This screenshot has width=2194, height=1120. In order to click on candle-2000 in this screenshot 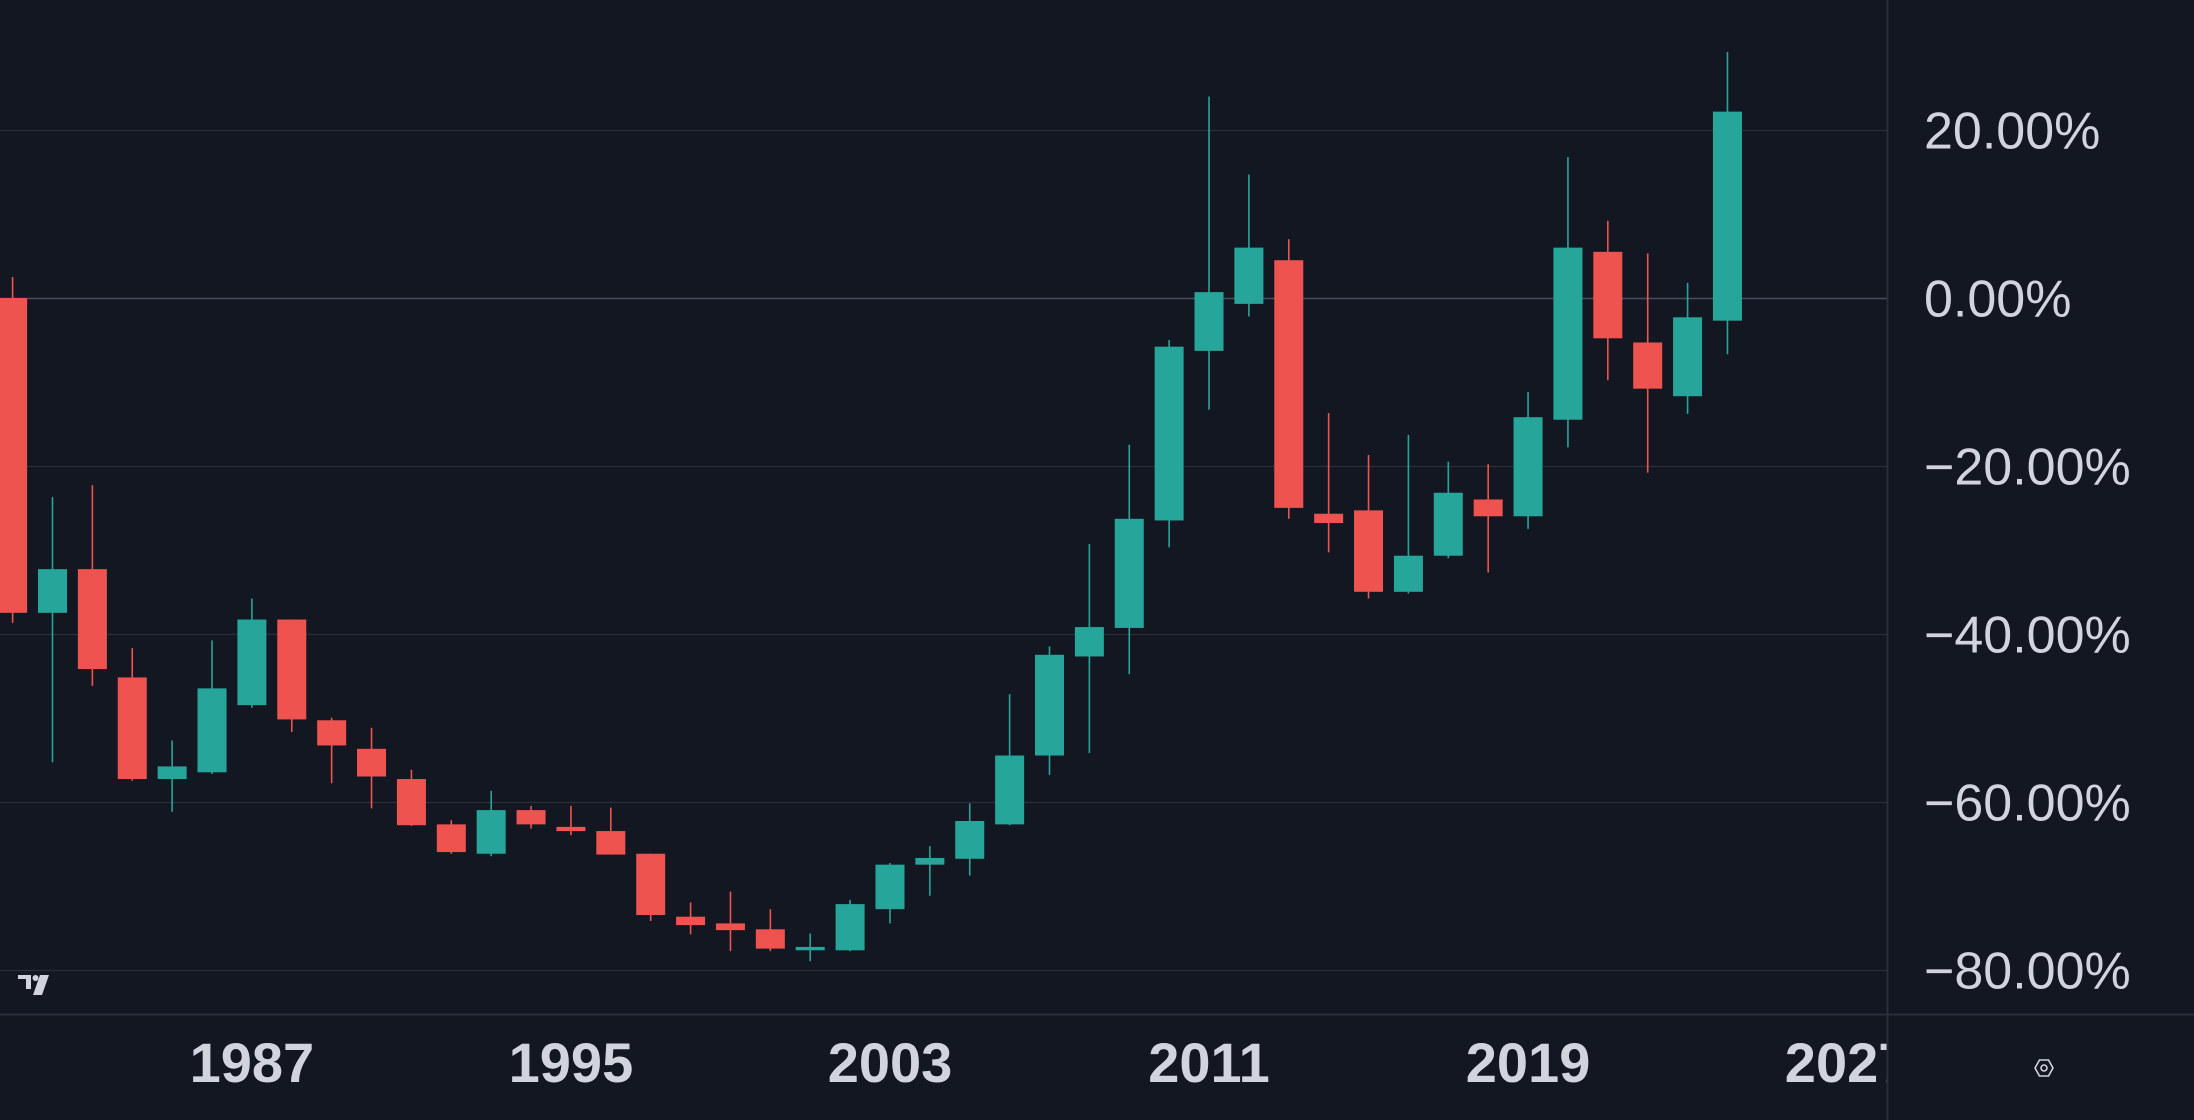, I will do `click(770, 930)`.